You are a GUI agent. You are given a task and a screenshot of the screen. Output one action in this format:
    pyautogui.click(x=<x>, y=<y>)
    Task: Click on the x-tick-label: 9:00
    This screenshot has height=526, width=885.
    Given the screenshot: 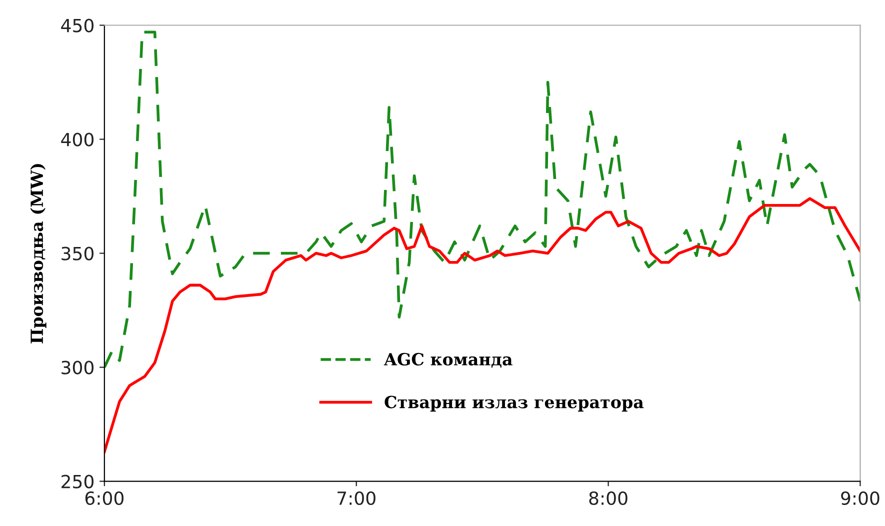 What is the action you would take?
    pyautogui.click(x=860, y=498)
    